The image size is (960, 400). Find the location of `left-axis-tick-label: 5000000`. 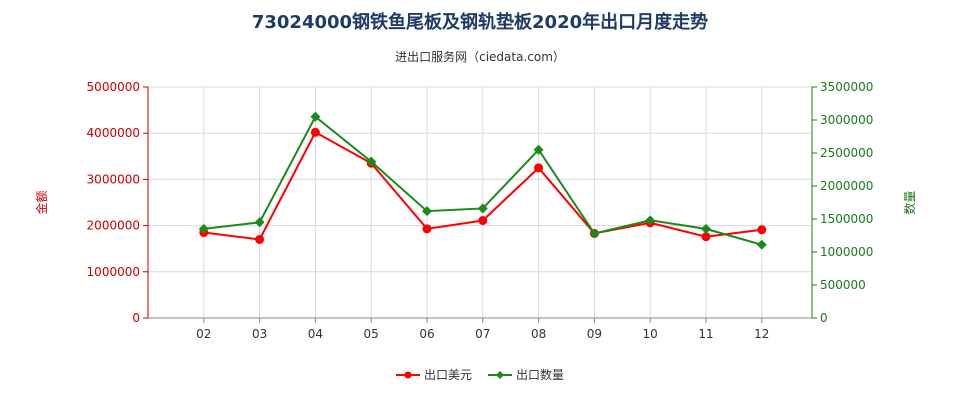

left-axis-tick-label: 5000000 is located at coordinates (113, 87).